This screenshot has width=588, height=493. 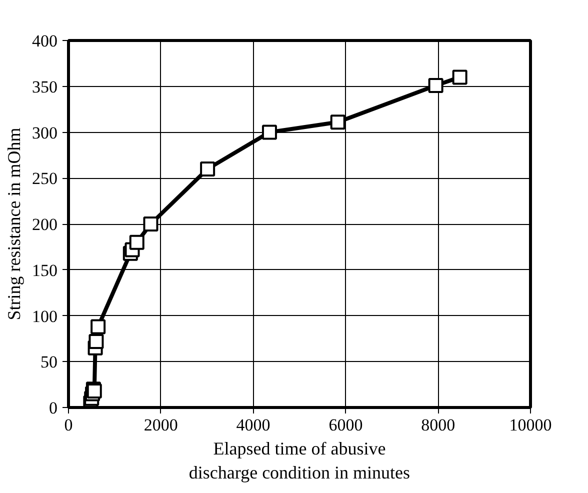 What do you see at coordinates (438, 425) in the screenshot?
I see `x-tick-label: 8000` at bounding box center [438, 425].